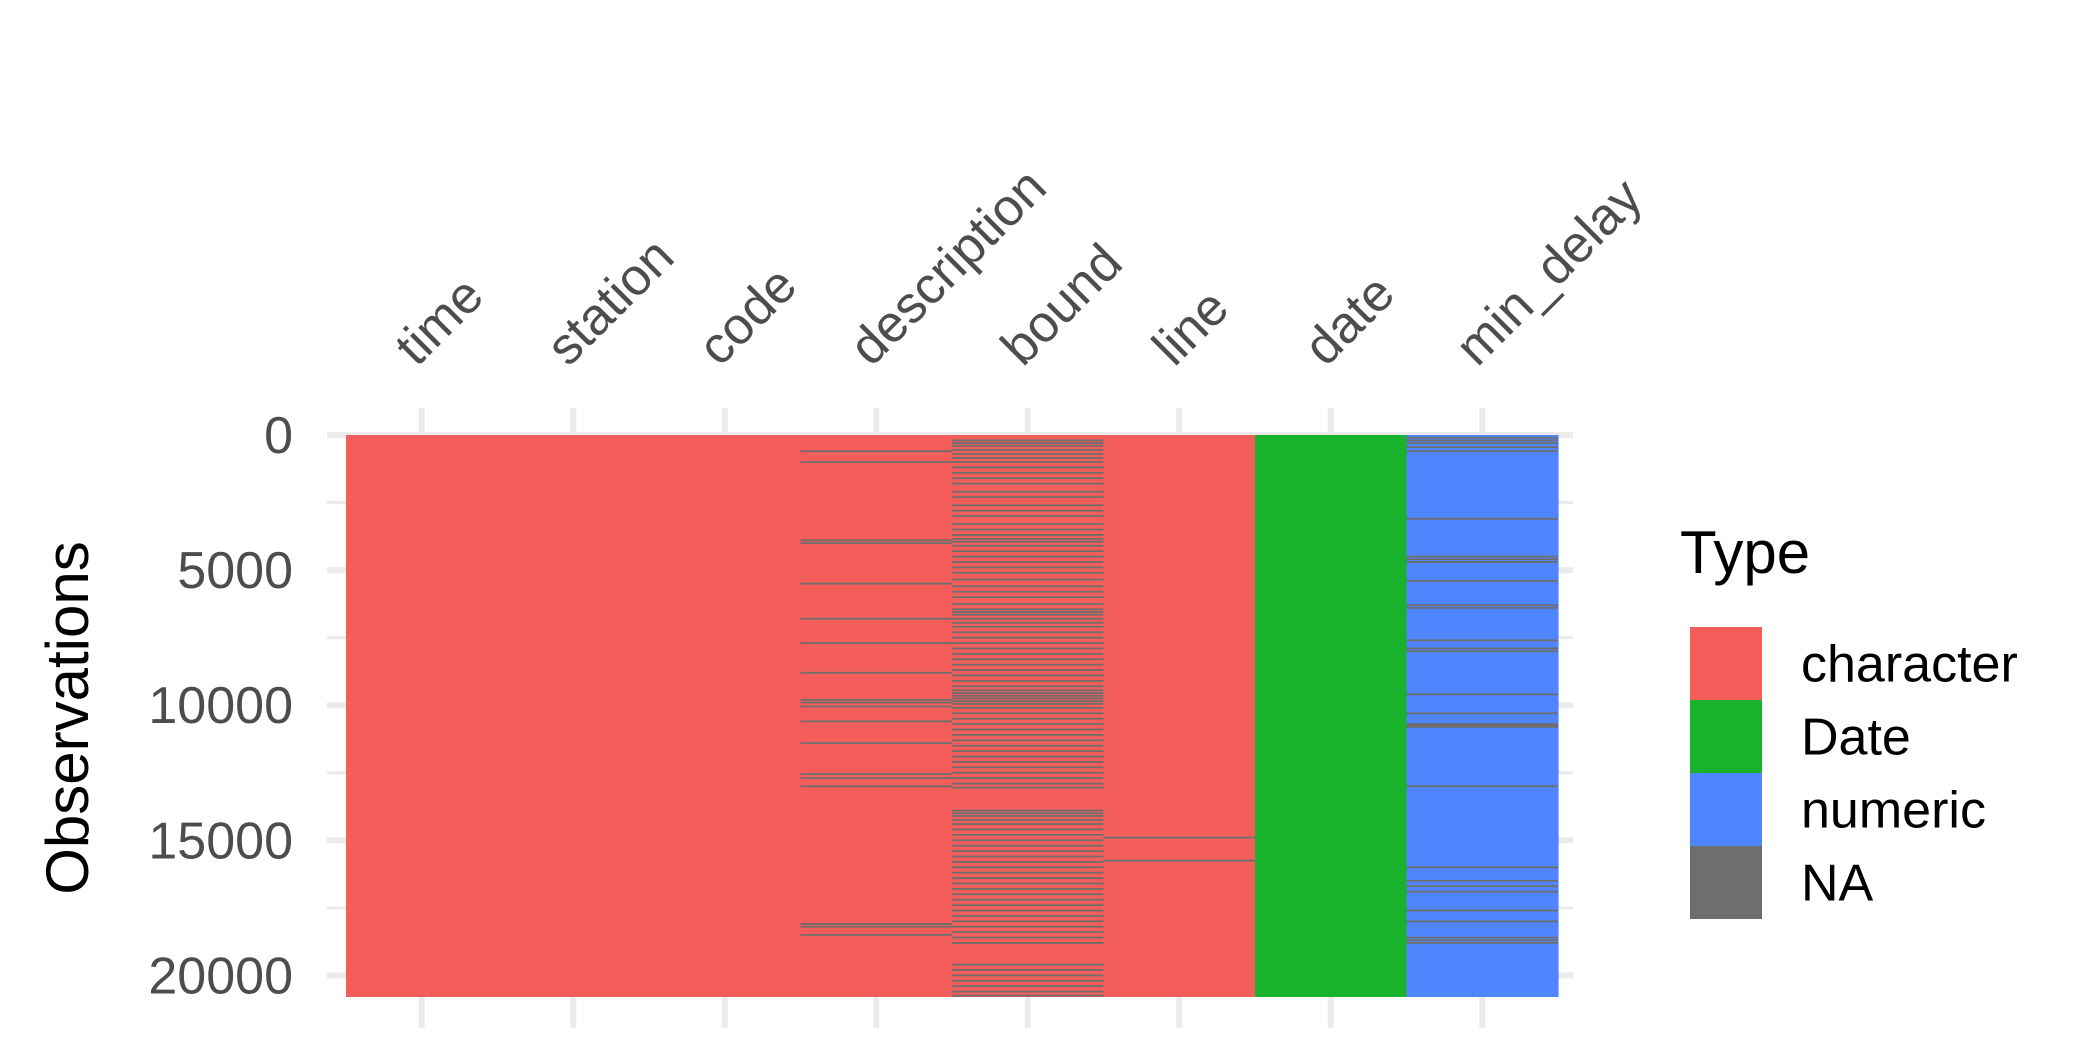 The height and width of the screenshot is (1050, 2100). I want to click on column-label-min-delay: min_delay, so click(1549, 272).